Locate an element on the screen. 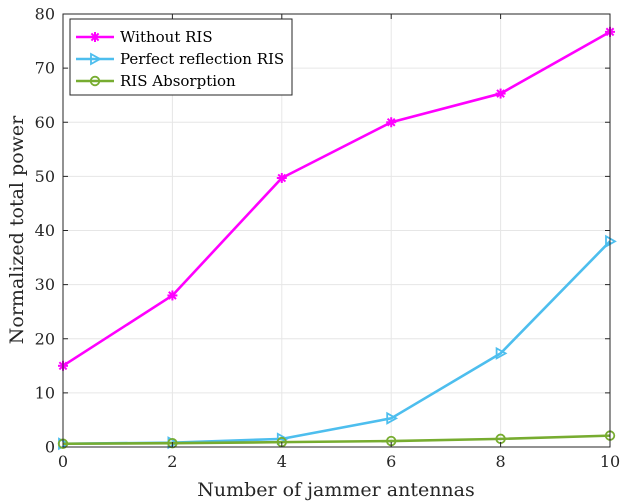  x-tick-label: 0 is located at coordinates (63, 461).